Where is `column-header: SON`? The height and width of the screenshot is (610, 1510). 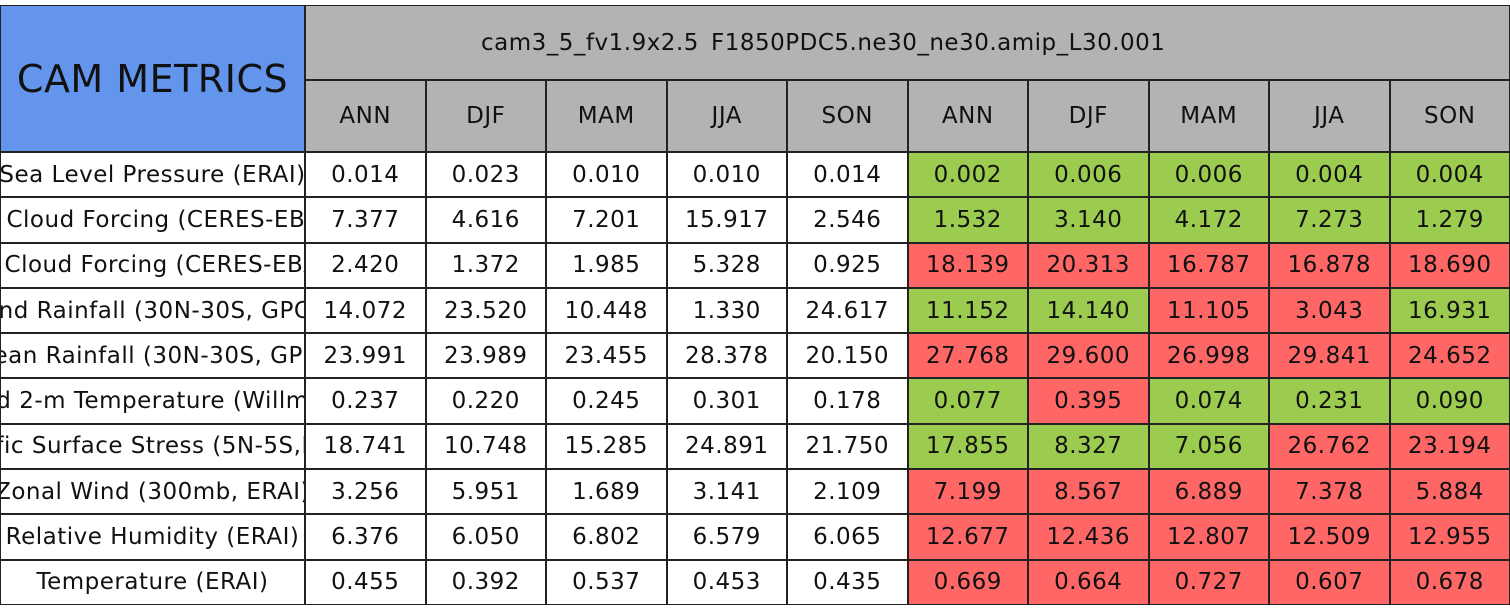 column-header: SON is located at coordinates (847, 116).